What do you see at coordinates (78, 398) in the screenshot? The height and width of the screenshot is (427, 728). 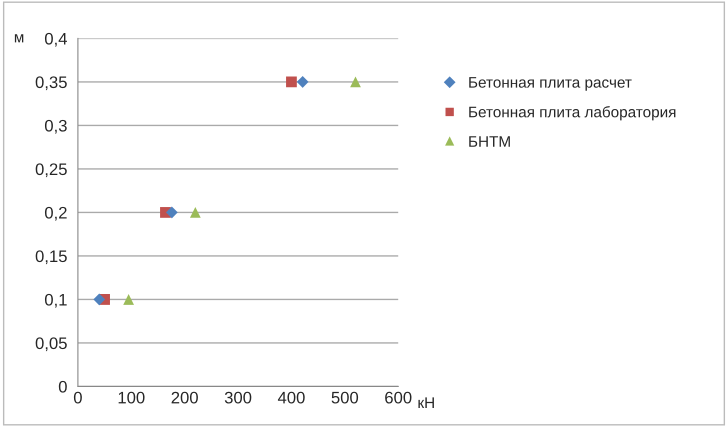 I see `x-tick-label: 0` at bounding box center [78, 398].